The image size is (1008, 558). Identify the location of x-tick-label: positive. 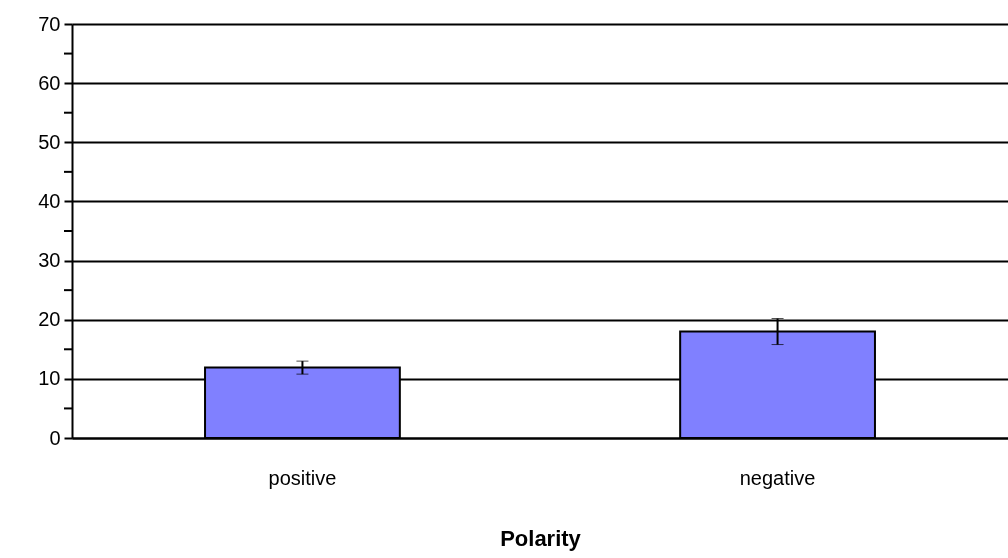
(302, 477).